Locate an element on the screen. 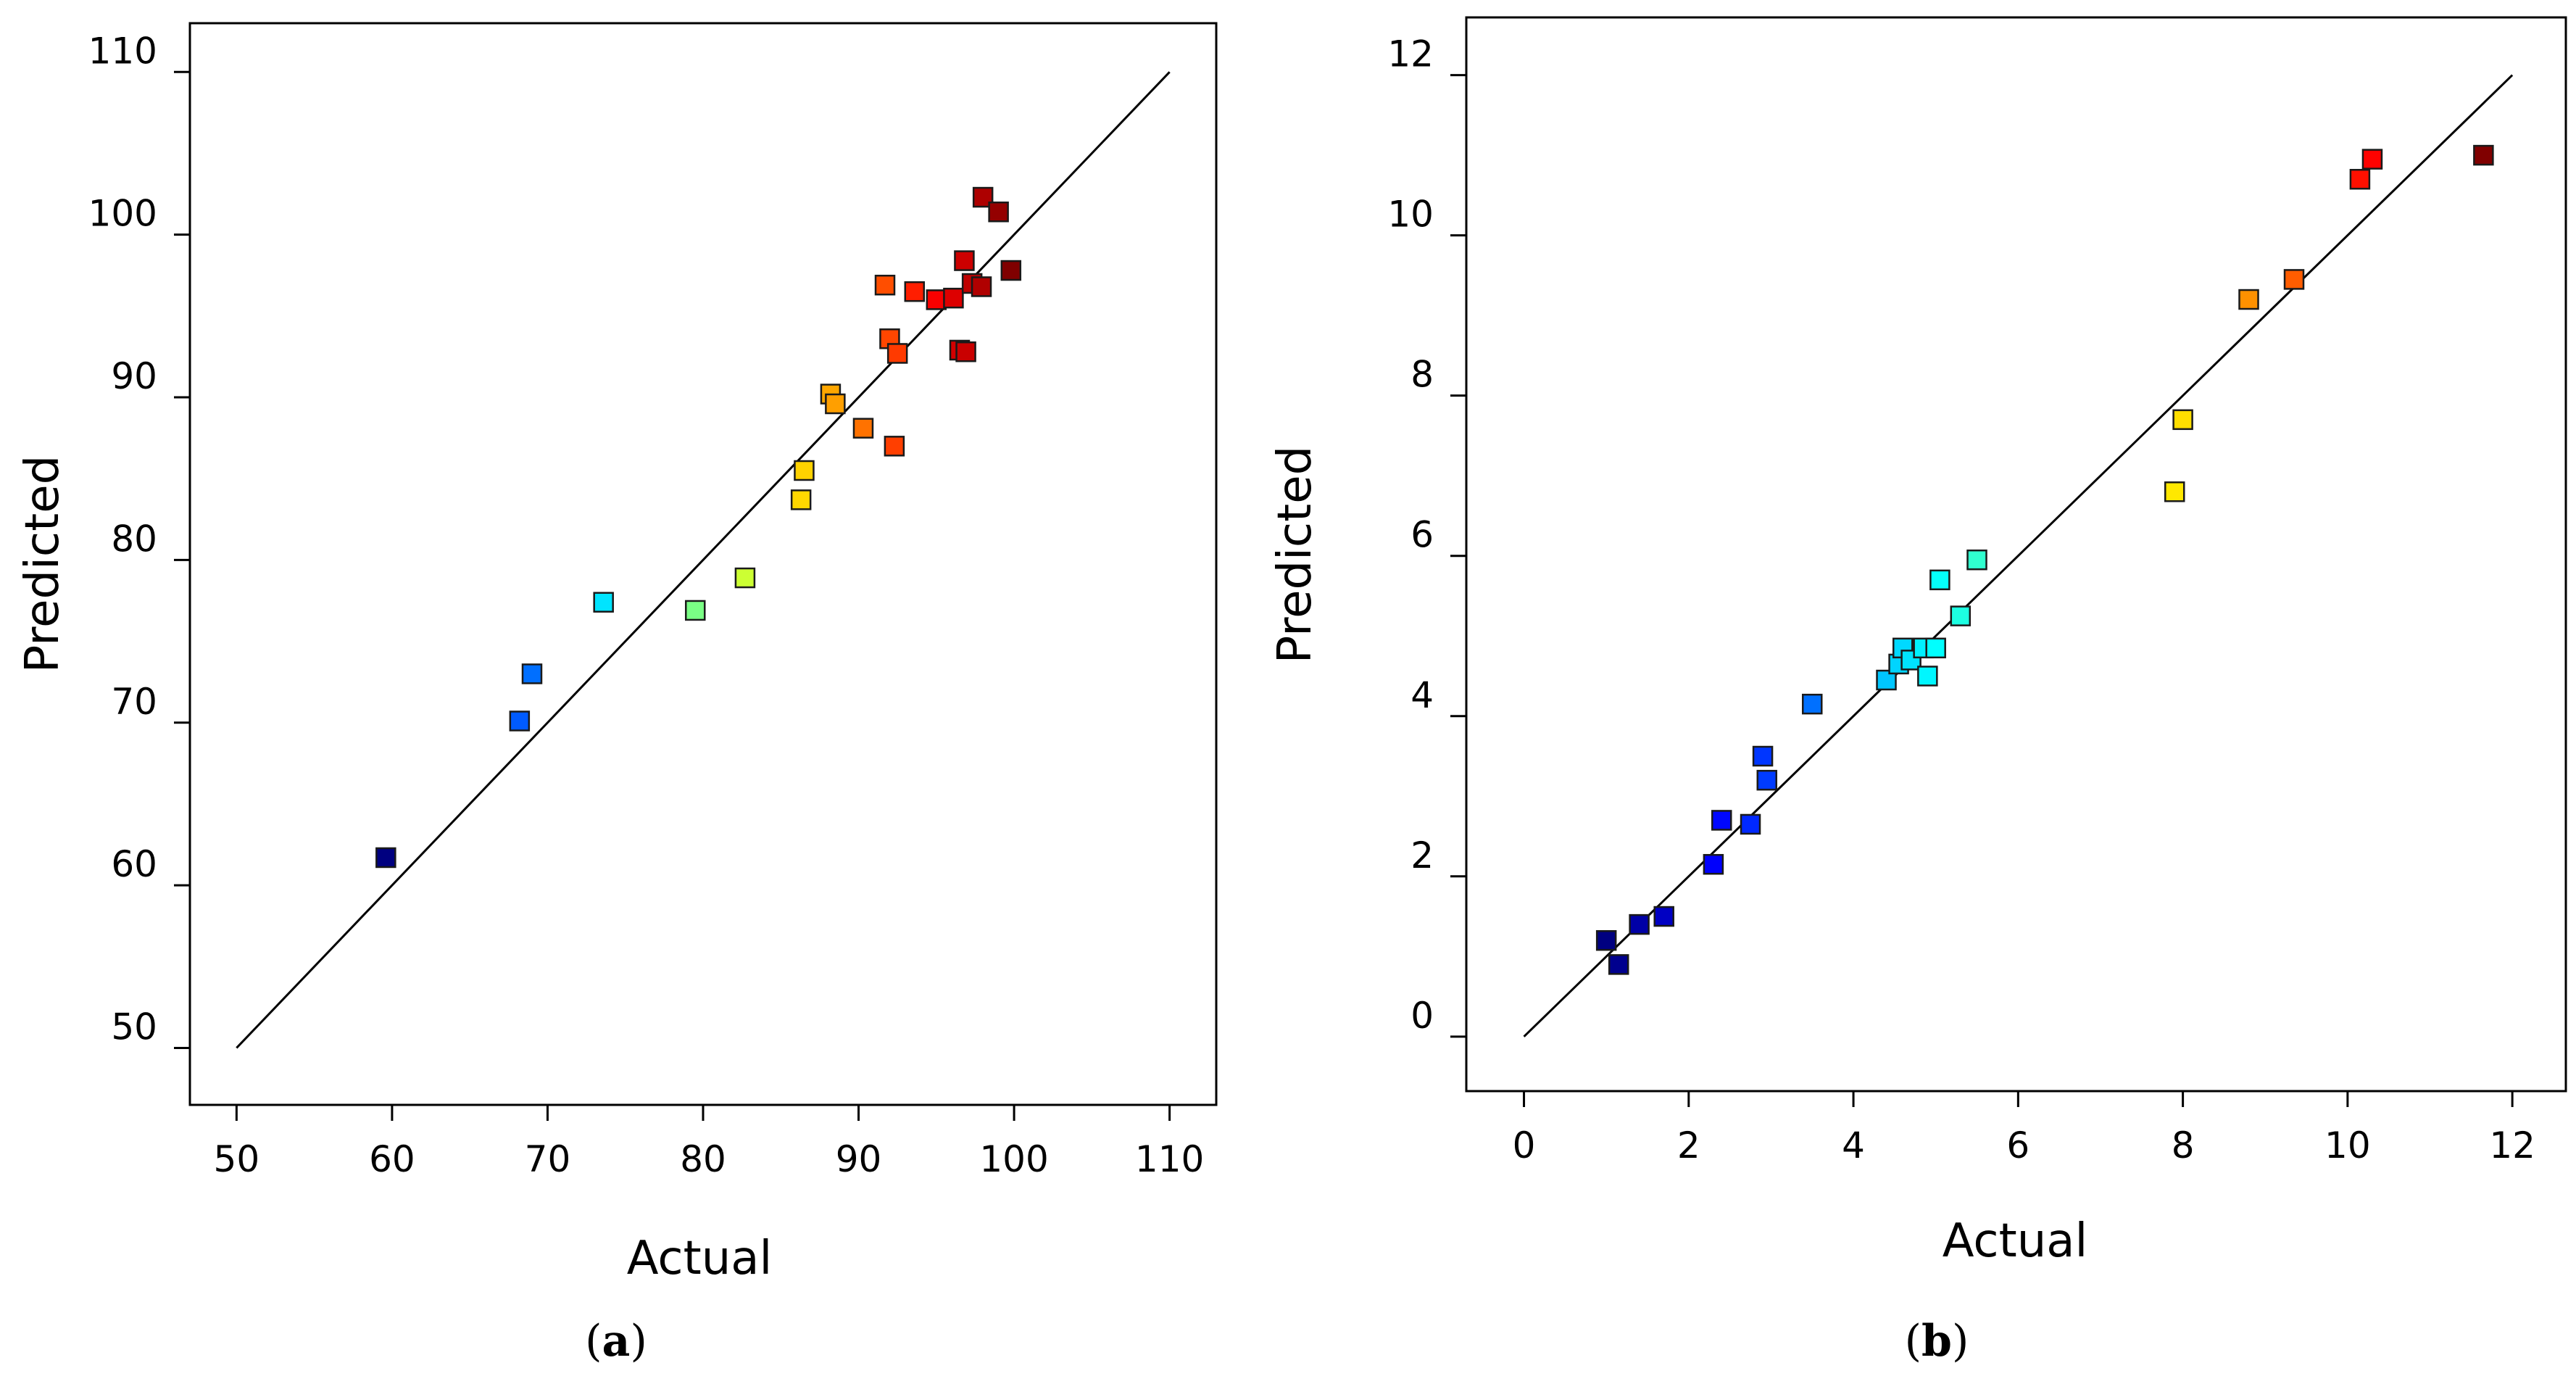  x-tick-label: 2 is located at coordinates (1688, 1145).